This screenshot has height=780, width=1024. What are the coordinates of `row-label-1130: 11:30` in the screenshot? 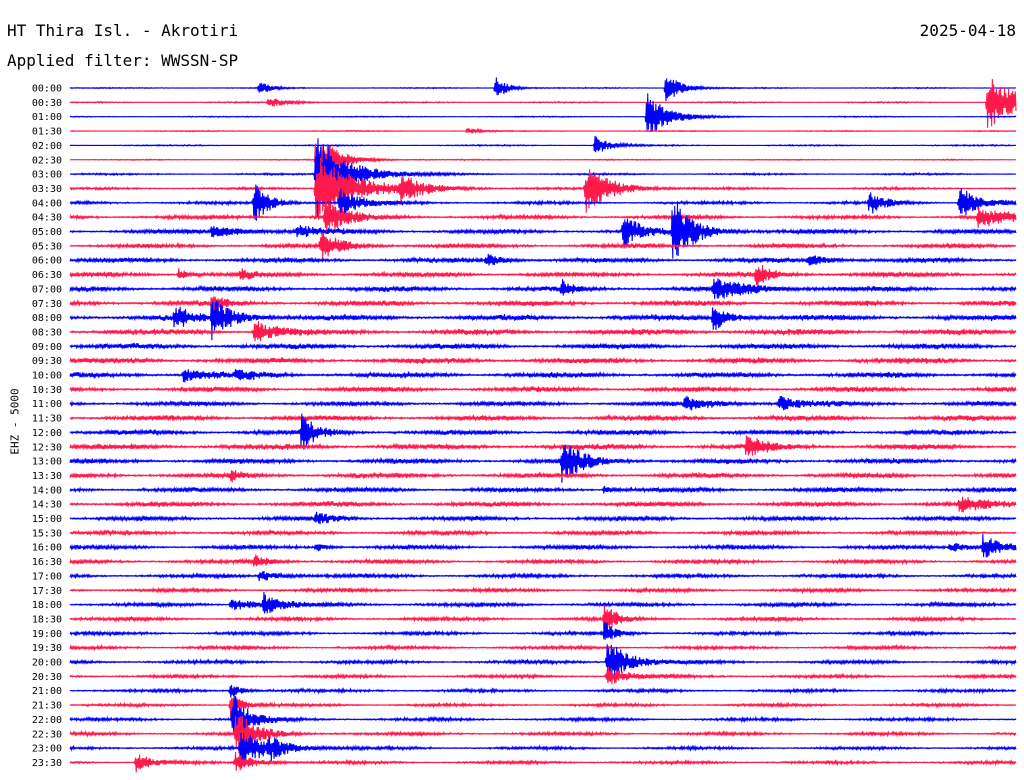 It's located at (47, 419).